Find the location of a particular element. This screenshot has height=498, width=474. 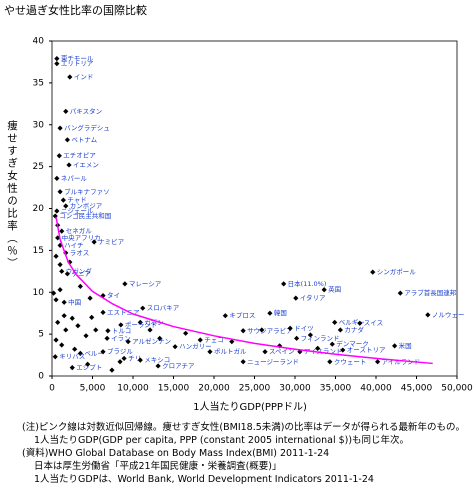

point-label: トルコ is located at coordinates (121, 331).